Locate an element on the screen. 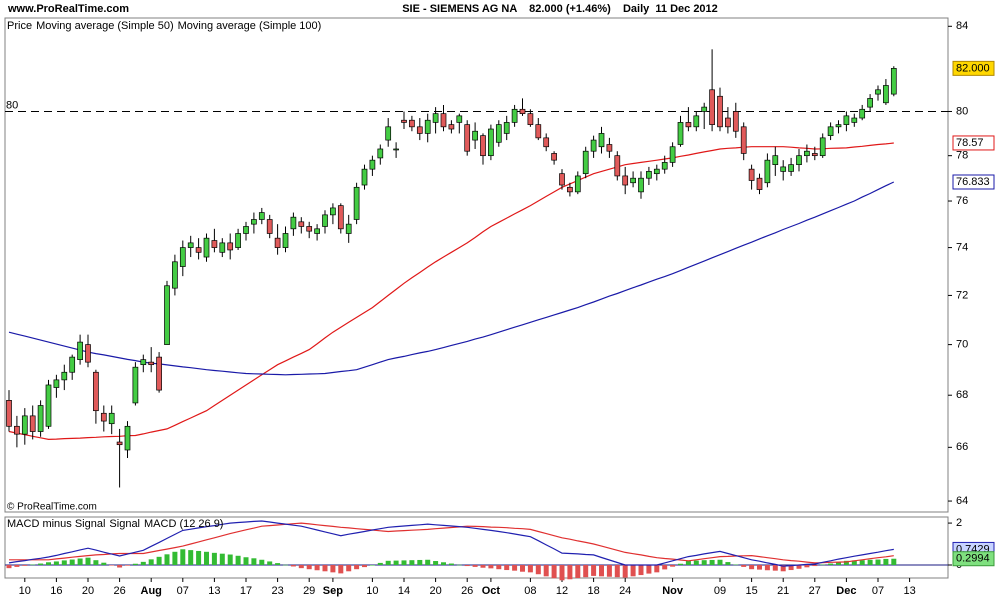  x-tick-label: 15 is located at coordinates (751, 591).